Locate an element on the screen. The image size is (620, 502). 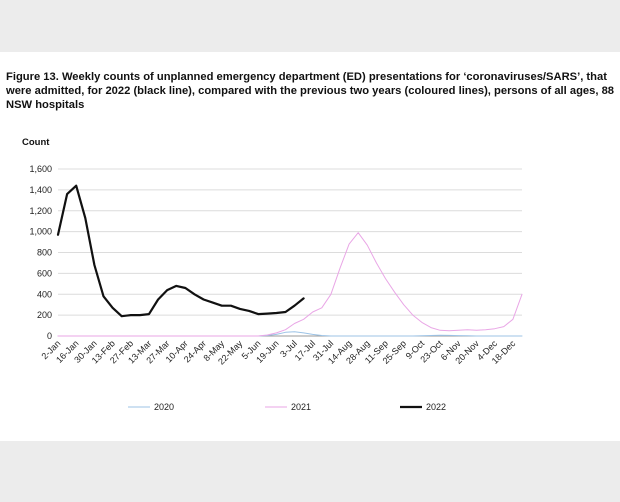
y-tick-label: 600 is located at coordinates (44, 273).